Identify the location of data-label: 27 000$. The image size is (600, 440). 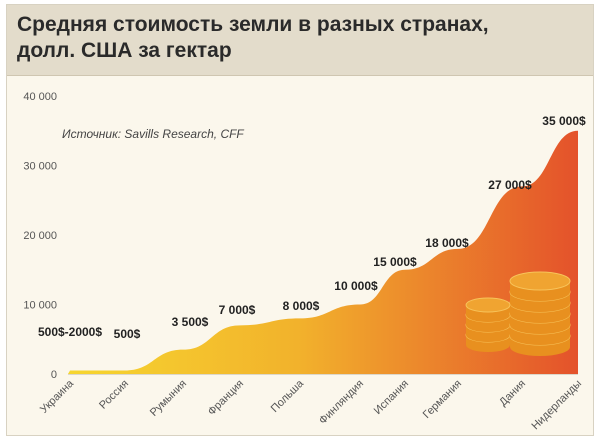
(510, 185).